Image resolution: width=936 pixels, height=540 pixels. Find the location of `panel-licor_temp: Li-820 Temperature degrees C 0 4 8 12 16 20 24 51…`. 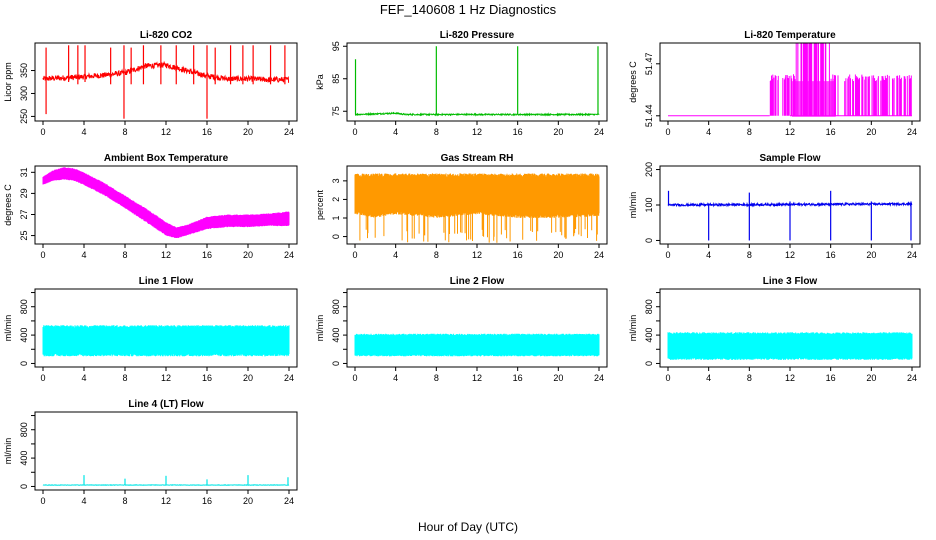

panel-licor_temp: Li-820 Temperature degrees C 0 4 8 12 16 20 24 51… is located at coordinates (774, 83).